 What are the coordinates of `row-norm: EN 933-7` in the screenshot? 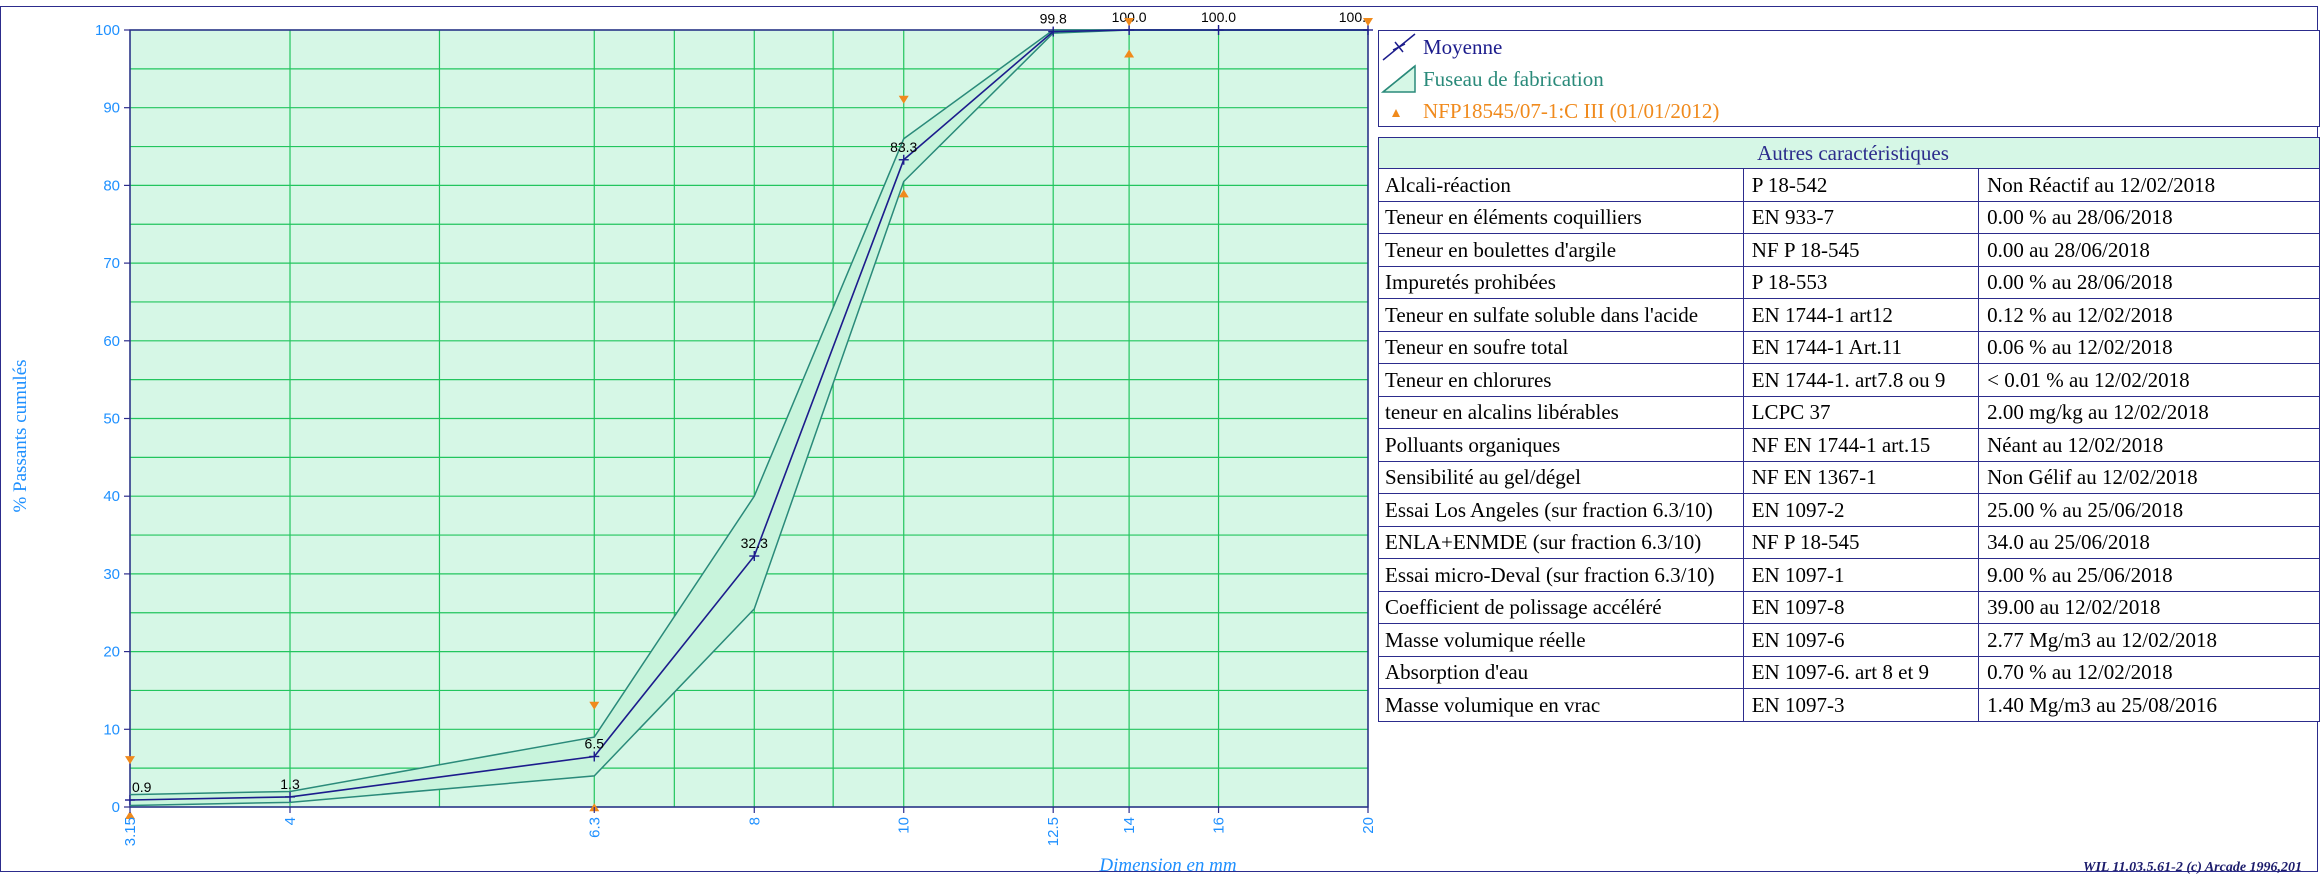 It's located at (1861, 217).